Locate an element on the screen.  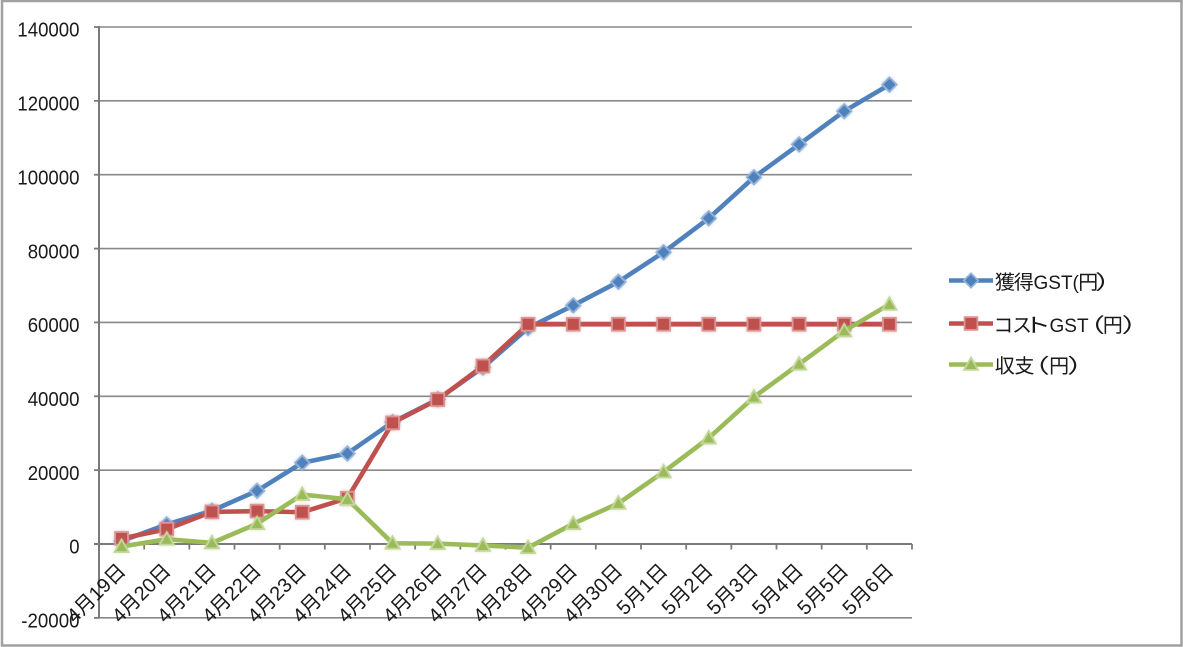
svg-text: GST is located at coordinates (1069, 326).